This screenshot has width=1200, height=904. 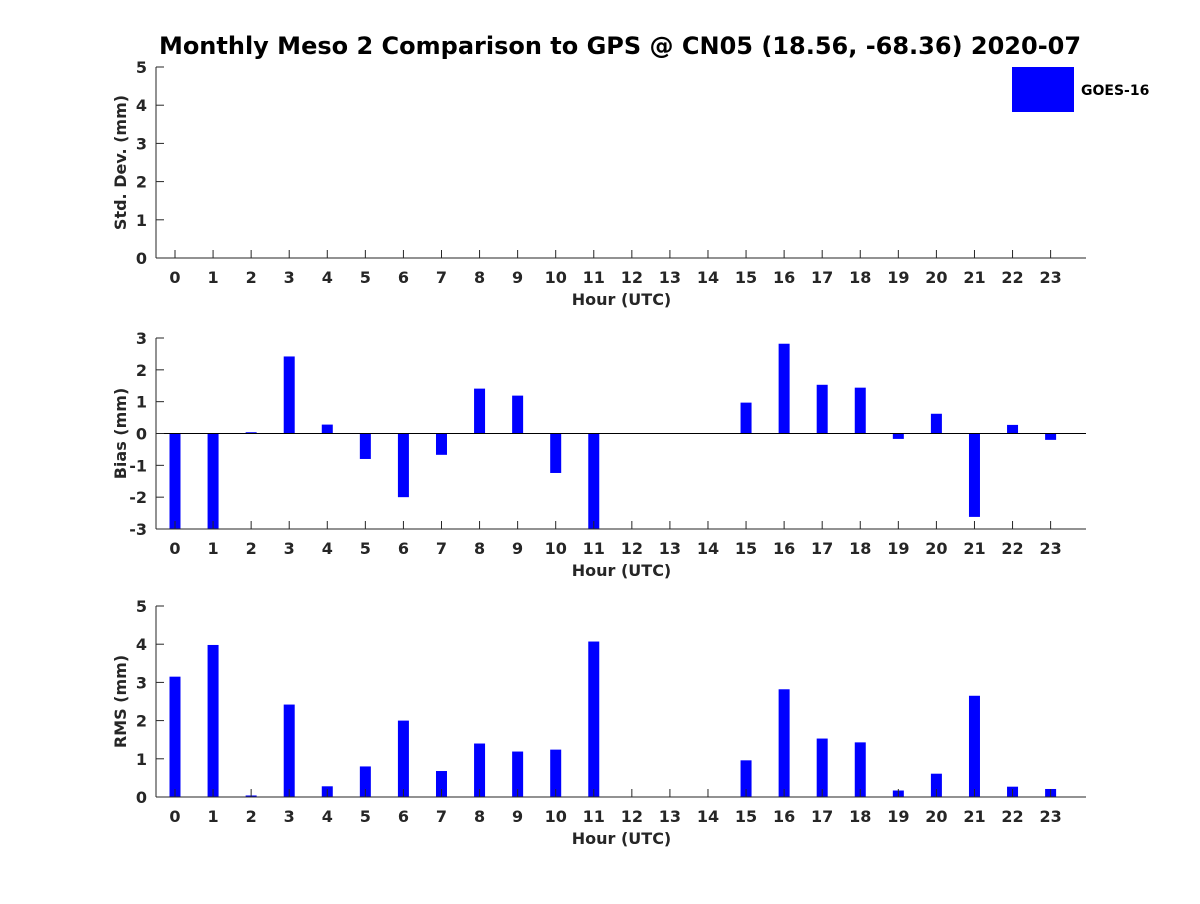 I want to click on std-dev-y-tick-label: 1, so click(x=141, y=220).